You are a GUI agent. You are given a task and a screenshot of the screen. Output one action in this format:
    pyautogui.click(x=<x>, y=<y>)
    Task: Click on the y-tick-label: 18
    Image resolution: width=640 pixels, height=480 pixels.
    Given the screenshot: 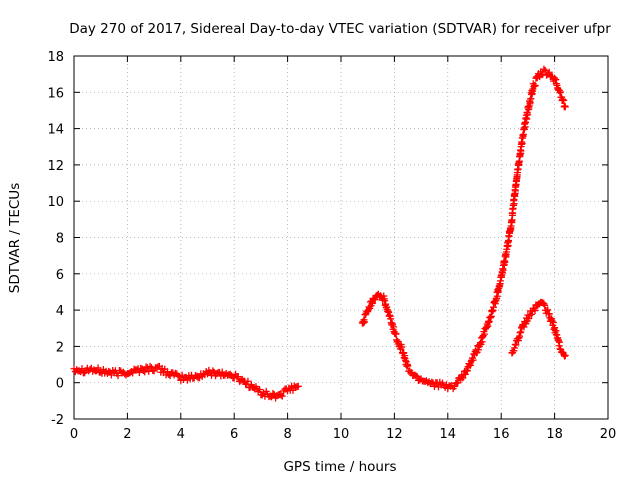 What is the action you would take?
    pyautogui.click(x=55, y=57)
    